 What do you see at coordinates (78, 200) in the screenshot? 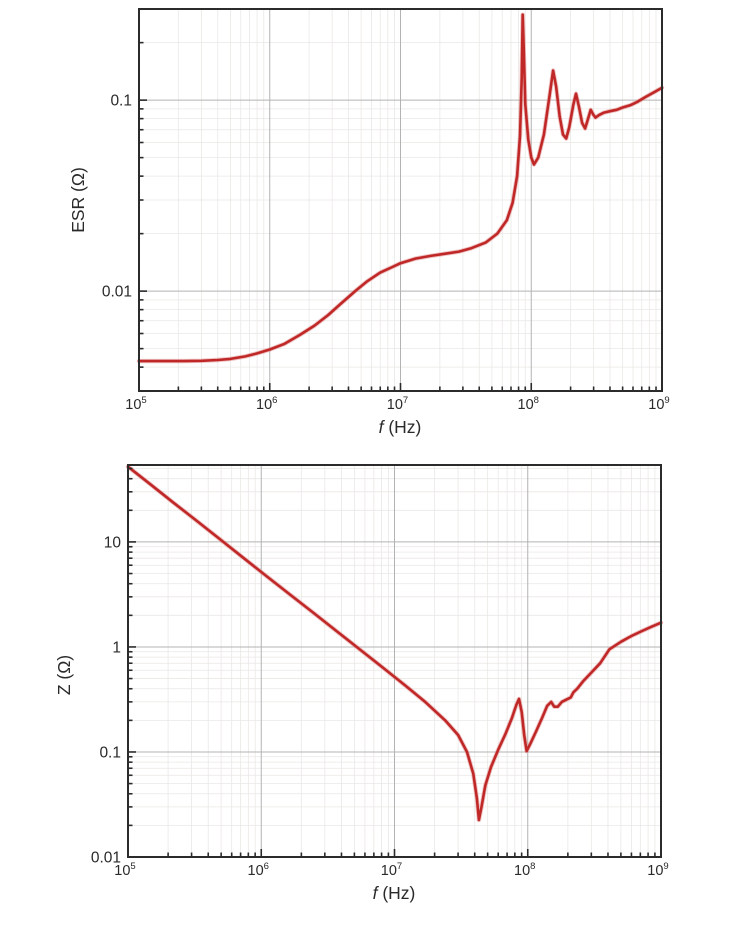
I see `y-axis-title: ESR (Ω)` at bounding box center [78, 200].